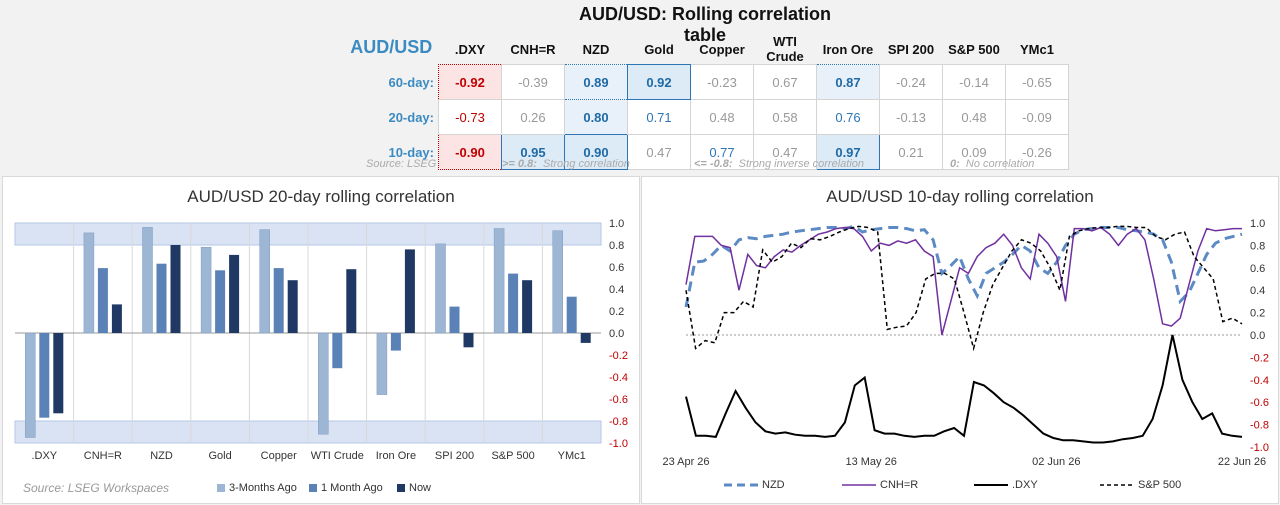 The image size is (1280, 505). Describe the element at coordinates (722, 82) in the screenshot. I see `table-cell: -0.23` at that location.